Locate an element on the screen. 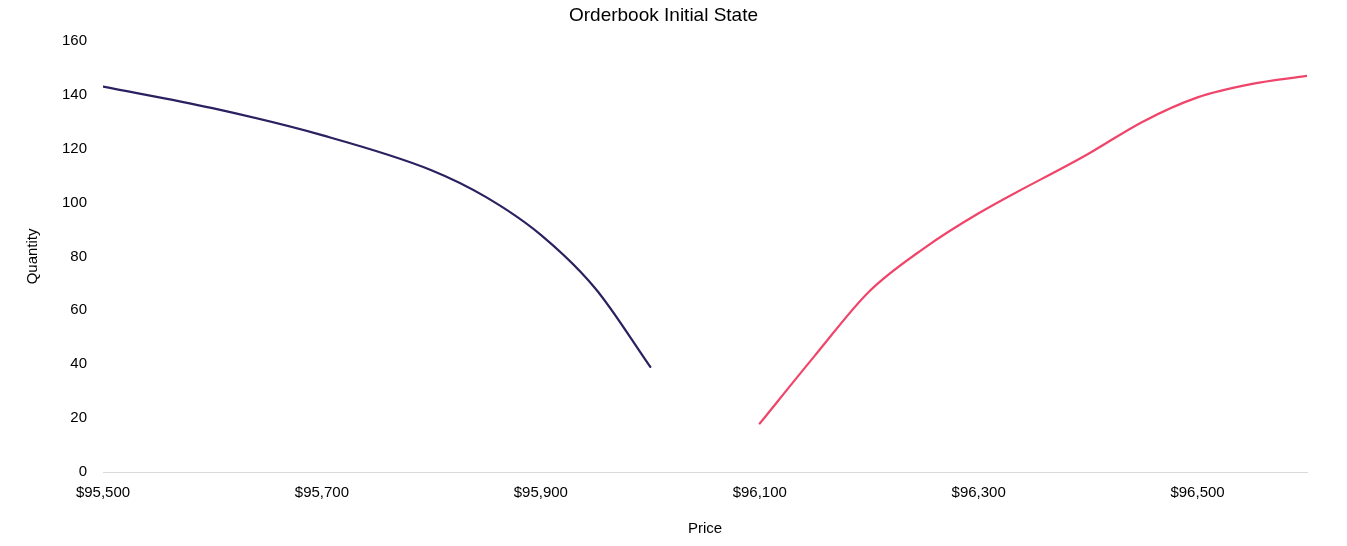 This screenshot has width=1347, height=546. y-tick-label: 80 is located at coordinates (79, 255).